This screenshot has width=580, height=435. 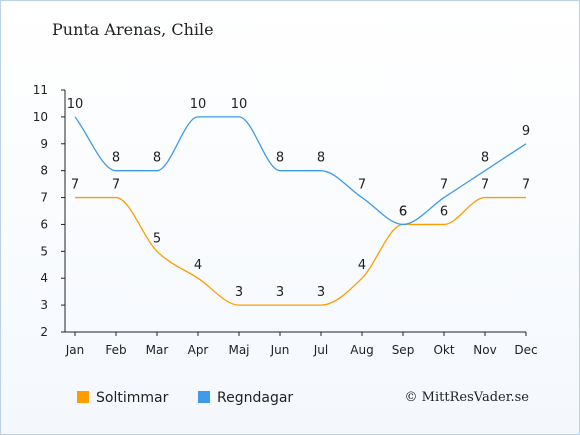 What do you see at coordinates (526, 131) in the screenshot?
I see `data-label-regndagar: 9` at bounding box center [526, 131].